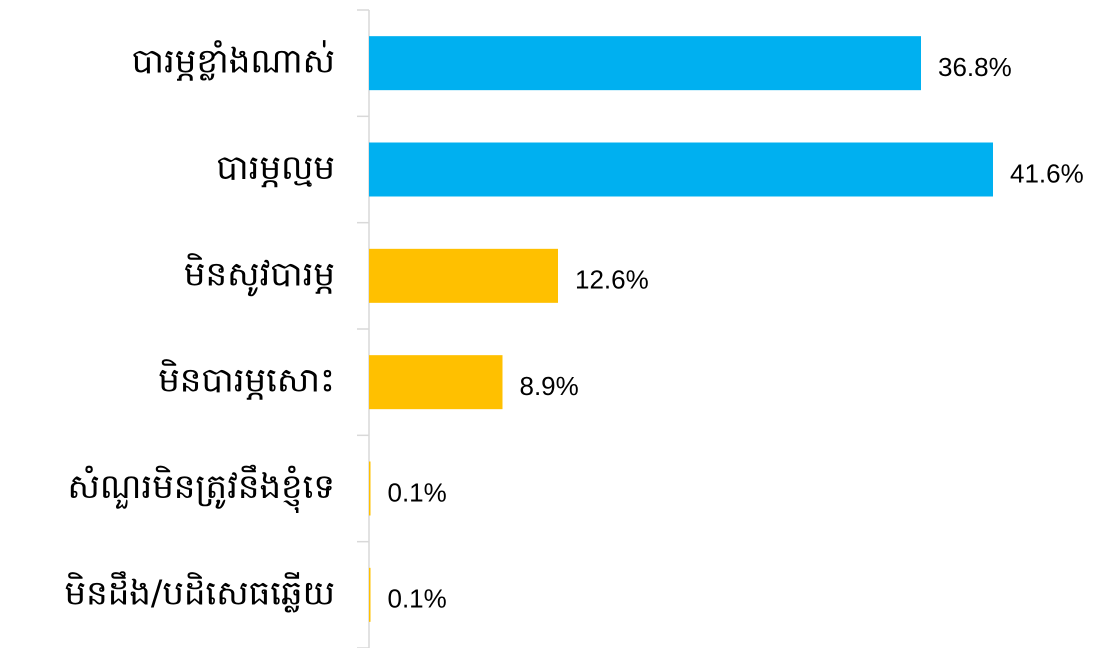 This screenshot has height=648, width=1104. I want to click on category-label: បារម្ភល្មម, so click(275, 168).